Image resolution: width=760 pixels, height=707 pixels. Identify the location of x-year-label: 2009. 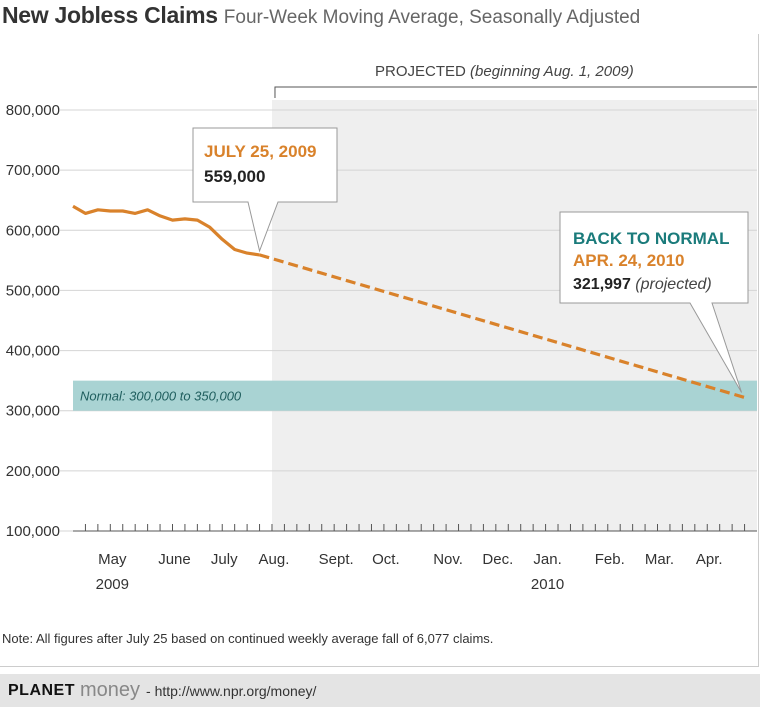
(112, 584).